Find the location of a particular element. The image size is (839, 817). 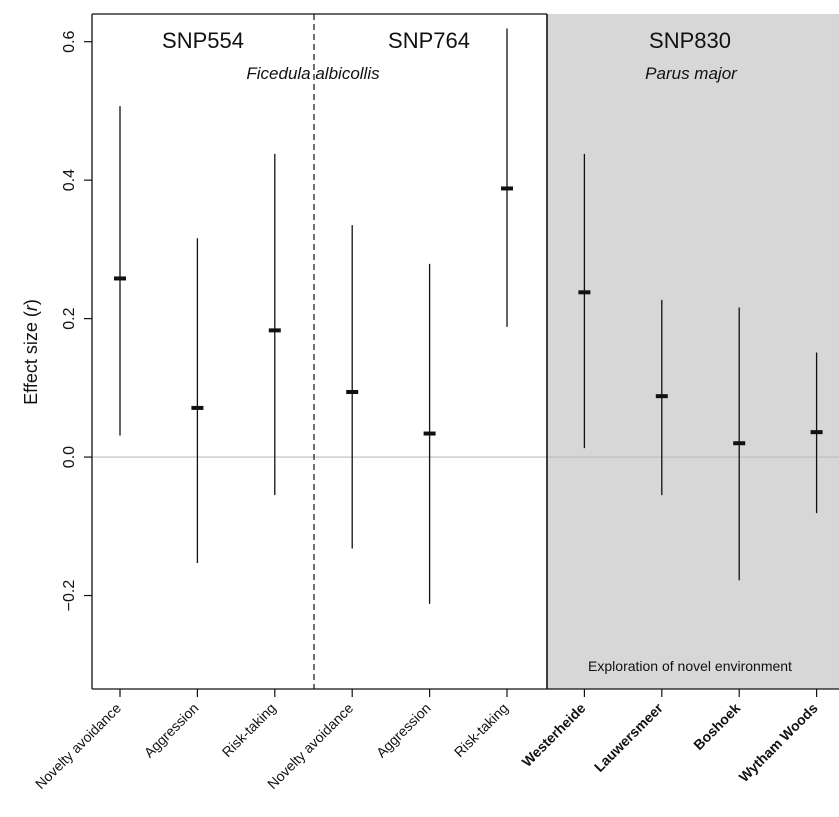

panel-label-snp554: SNP554 is located at coordinates (203, 40).